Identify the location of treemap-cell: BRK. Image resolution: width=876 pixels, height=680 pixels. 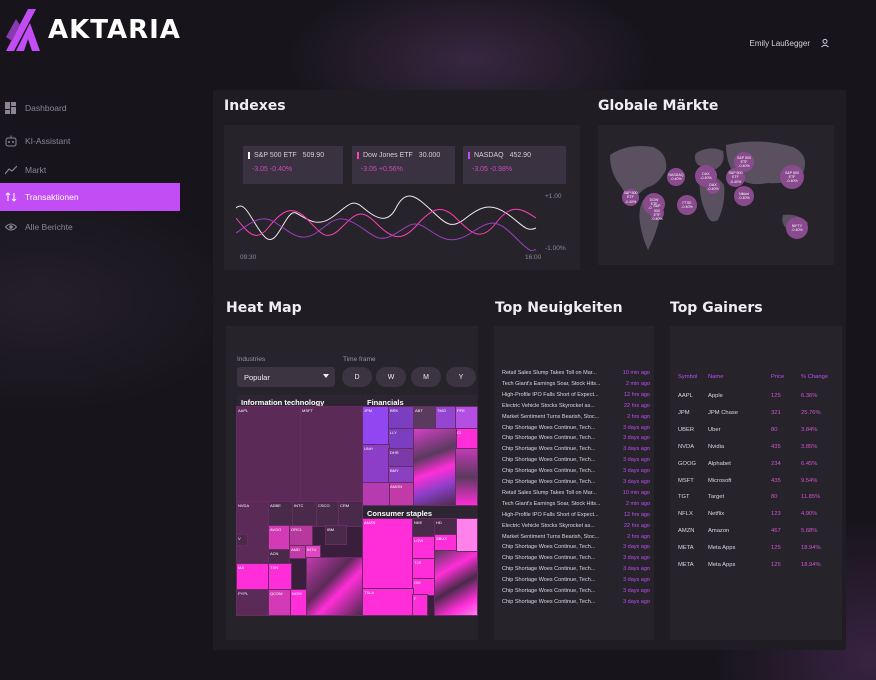
(401, 418).